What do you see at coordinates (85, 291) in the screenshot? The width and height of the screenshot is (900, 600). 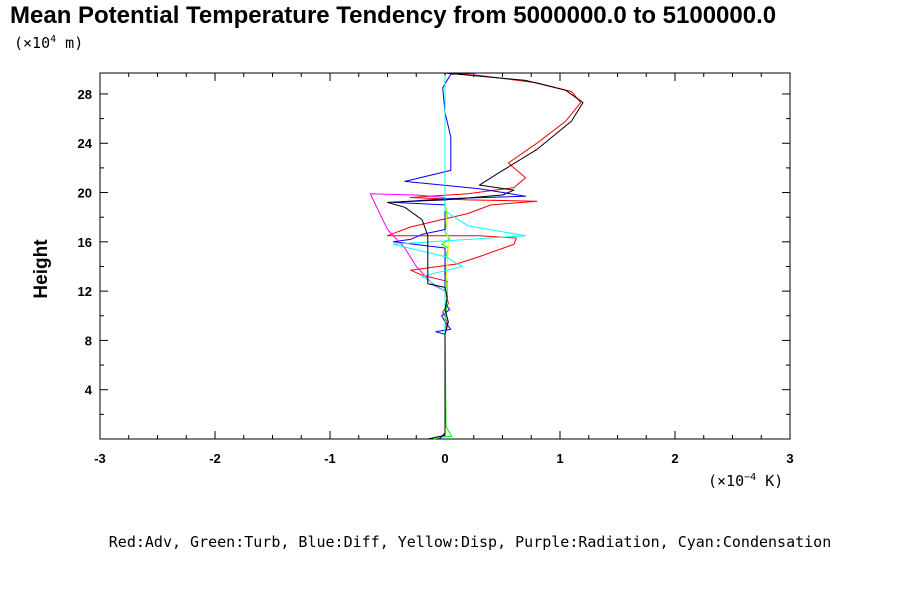 I see `y-tick-label: 12` at bounding box center [85, 291].